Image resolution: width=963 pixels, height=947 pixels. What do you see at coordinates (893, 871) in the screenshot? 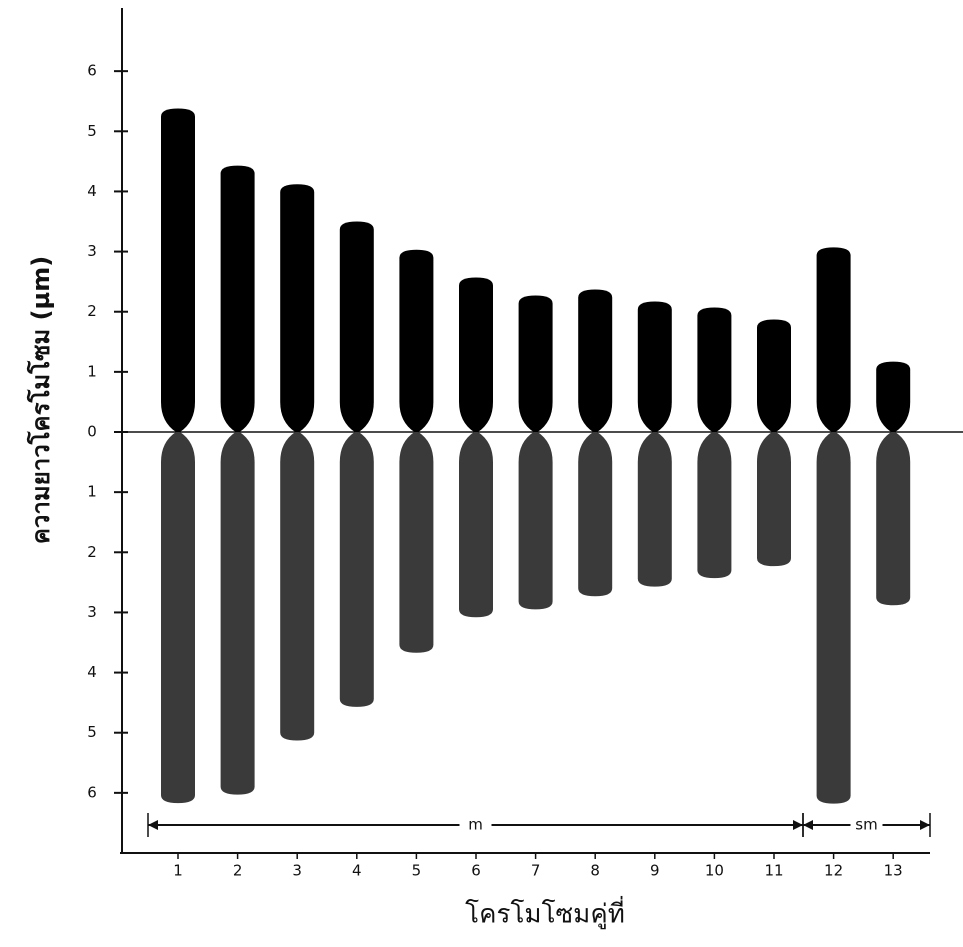
I see `x-tick-label: 13` at bounding box center [893, 871].